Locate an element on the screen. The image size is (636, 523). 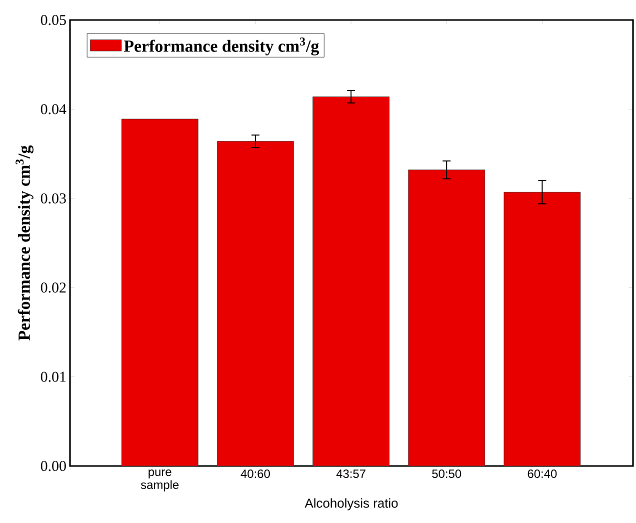
y-tick-label: 0.01 is located at coordinates (53, 377).